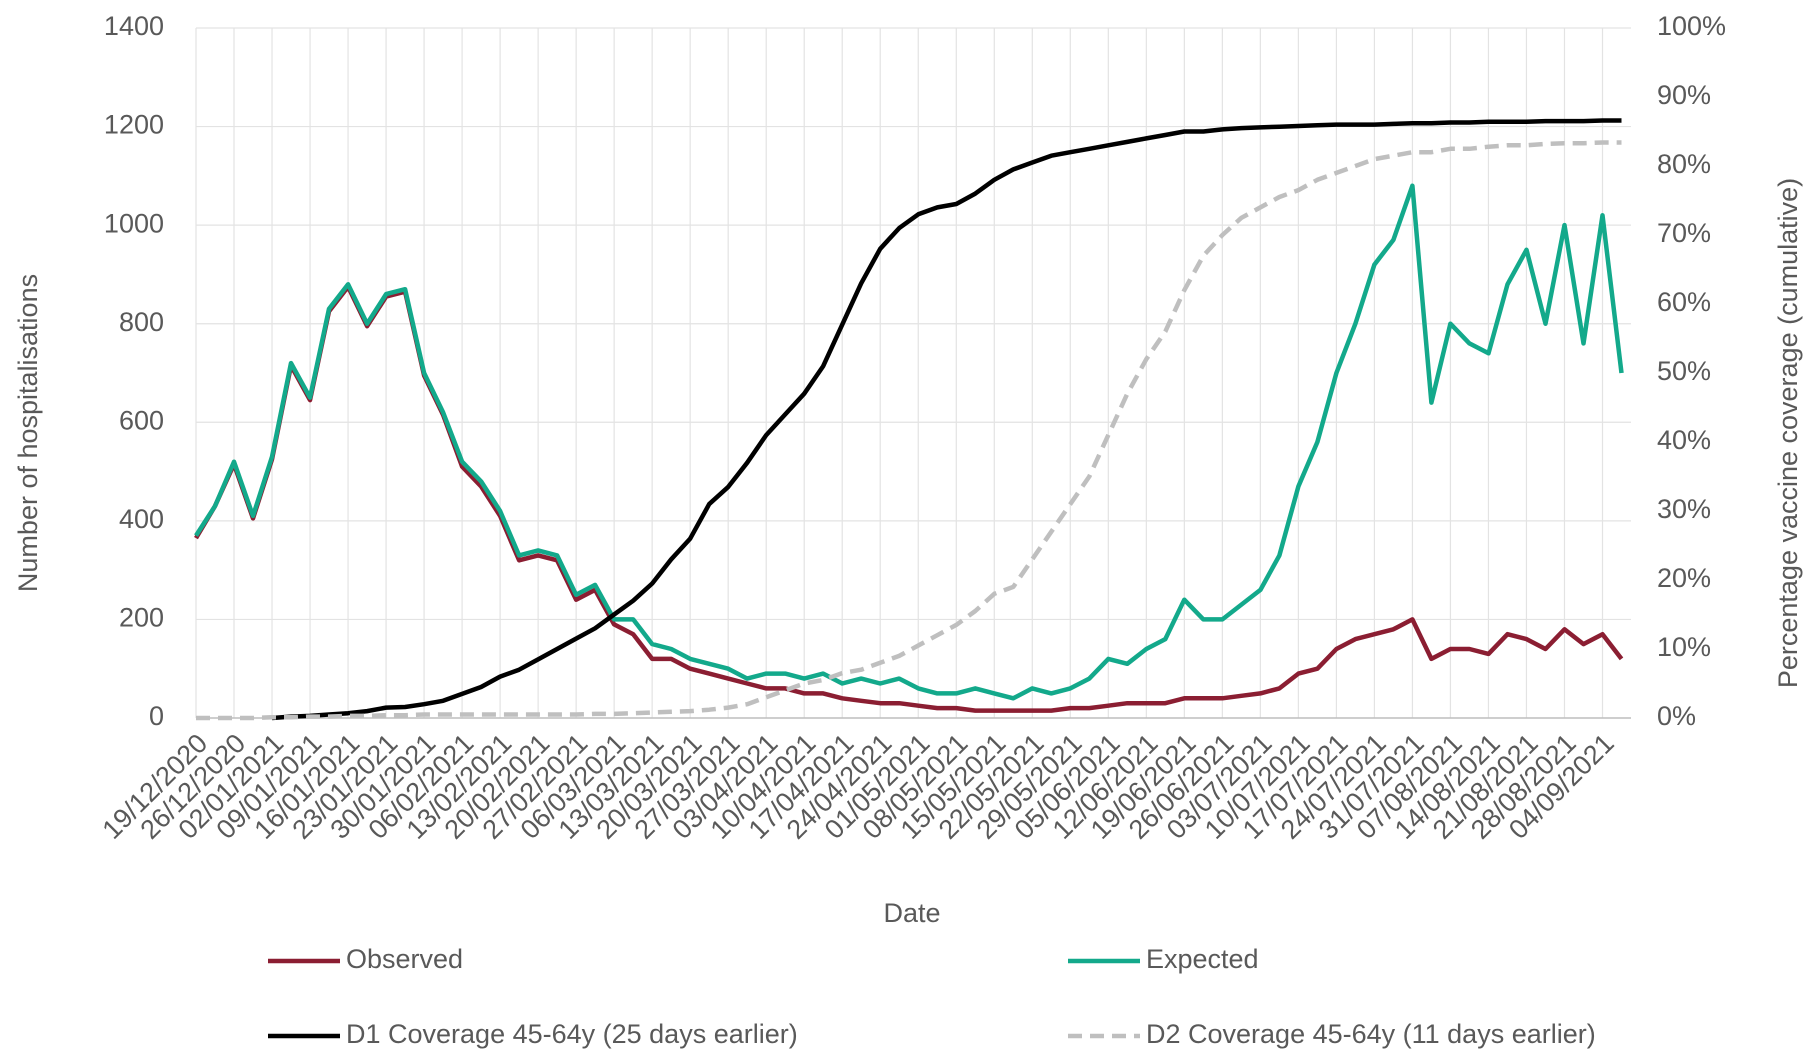 Image resolution: width=1811 pixels, height=1056 pixels. Describe the element at coordinates (1684, 164) in the screenshot. I see `y2-tick-label: 80%` at that location.